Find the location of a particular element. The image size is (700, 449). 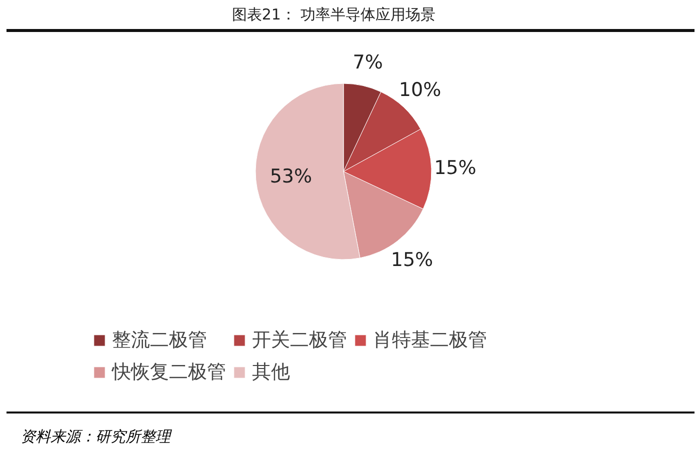

legend-label: 快恢复二极管 is located at coordinates (169, 372).